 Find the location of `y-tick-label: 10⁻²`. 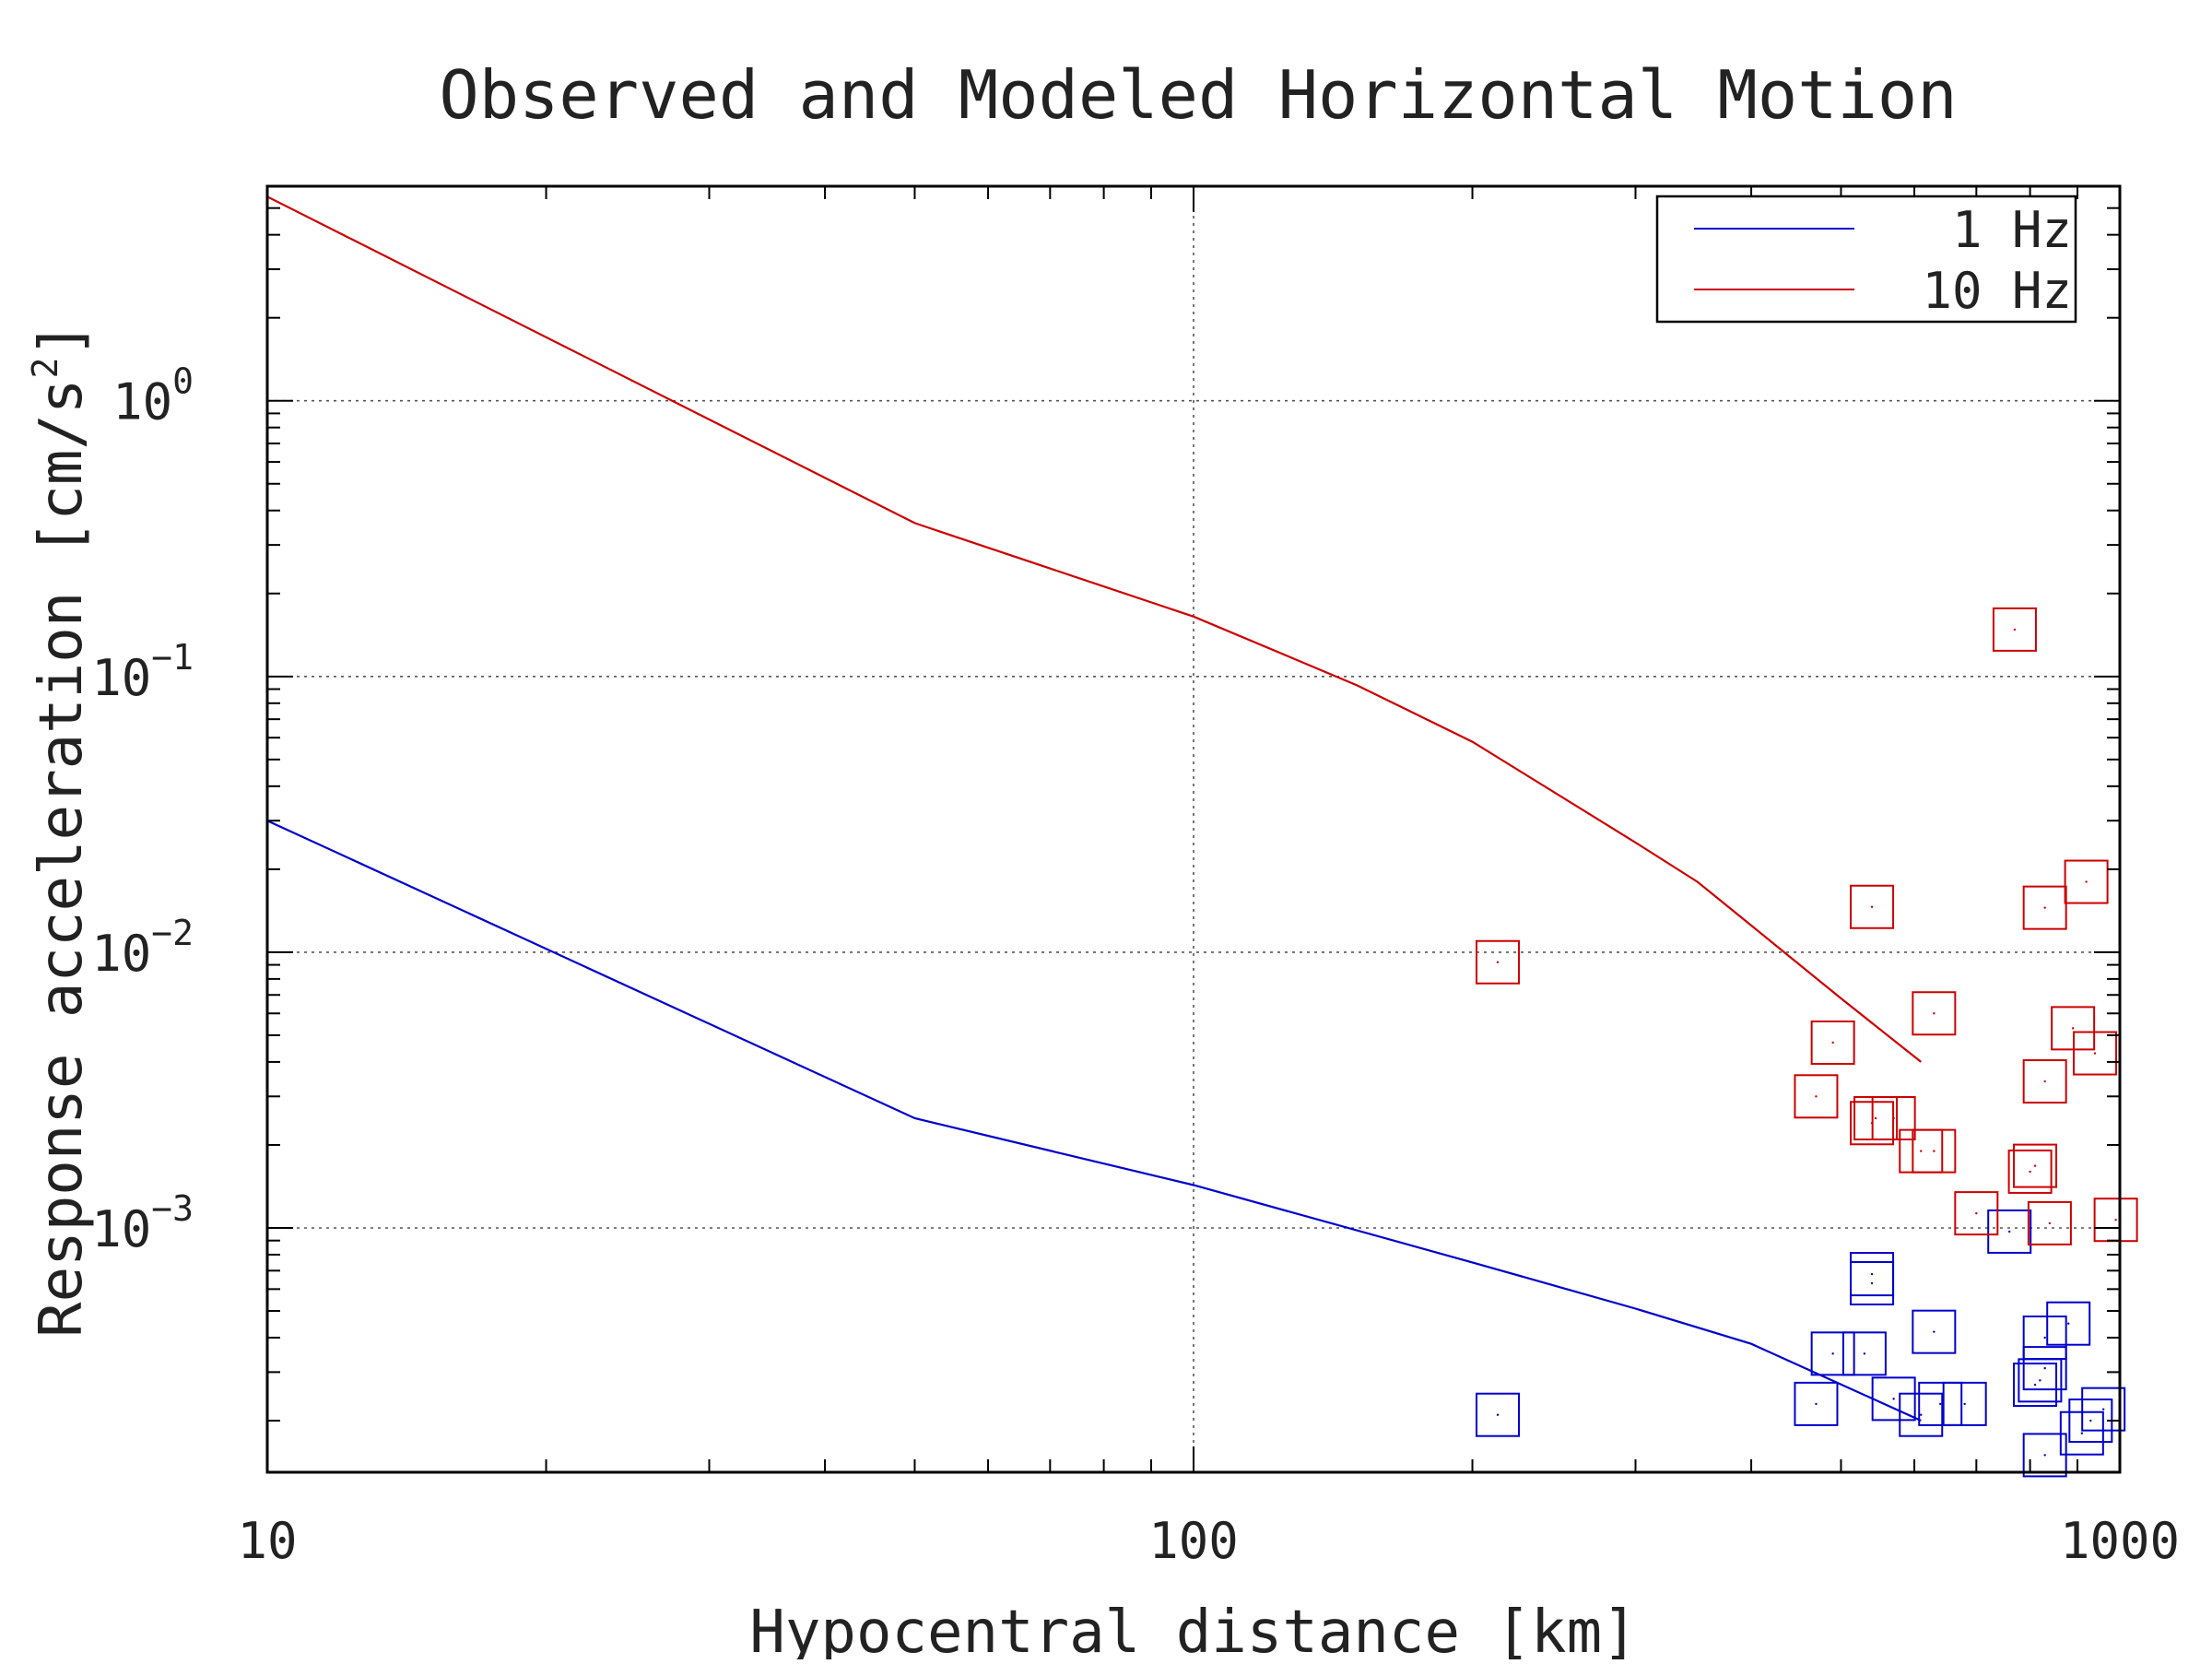

y-tick-label: 10⁻² is located at coordinates (142, 948).